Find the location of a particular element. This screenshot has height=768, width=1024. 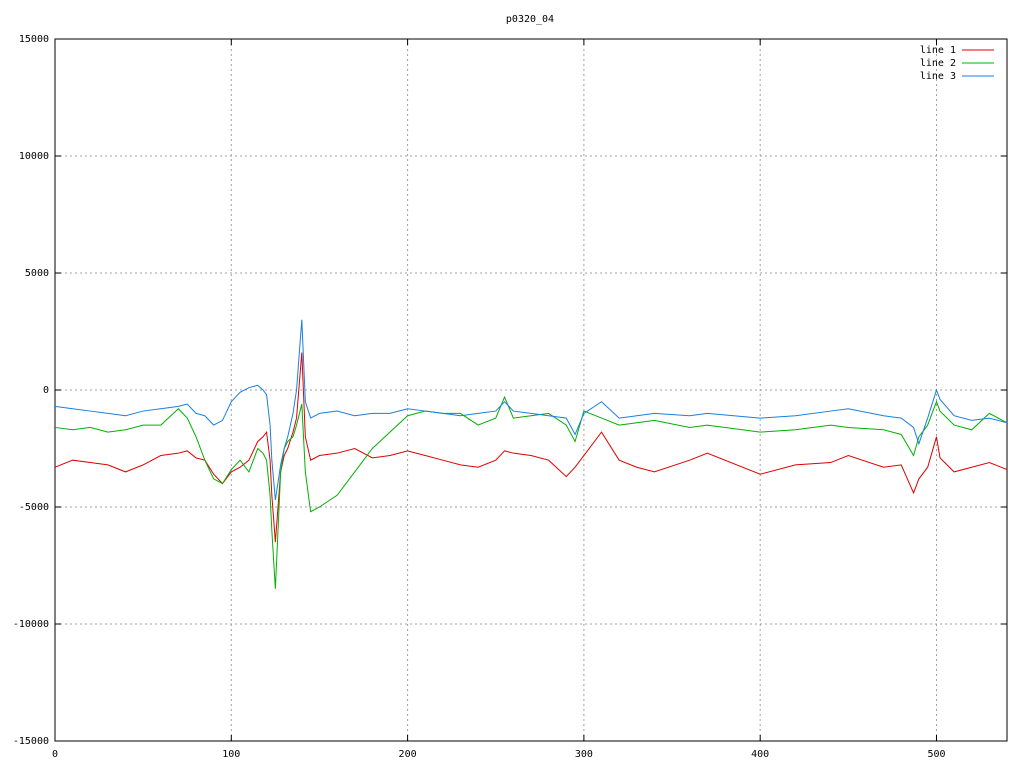

x-tick-label: 100 is located at coordinates (231, 754).